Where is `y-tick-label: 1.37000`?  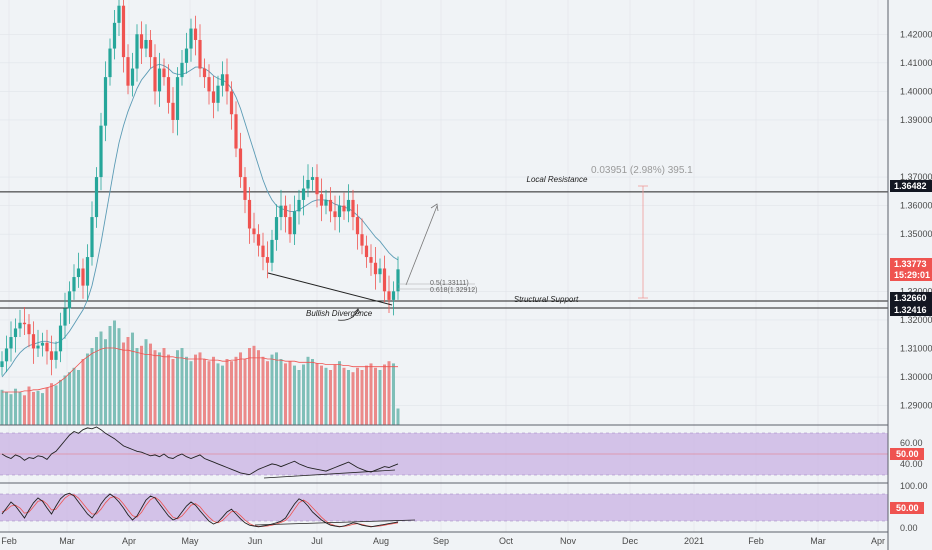
y-tick-label: 1.37000 is located at coordinates (916, 177).